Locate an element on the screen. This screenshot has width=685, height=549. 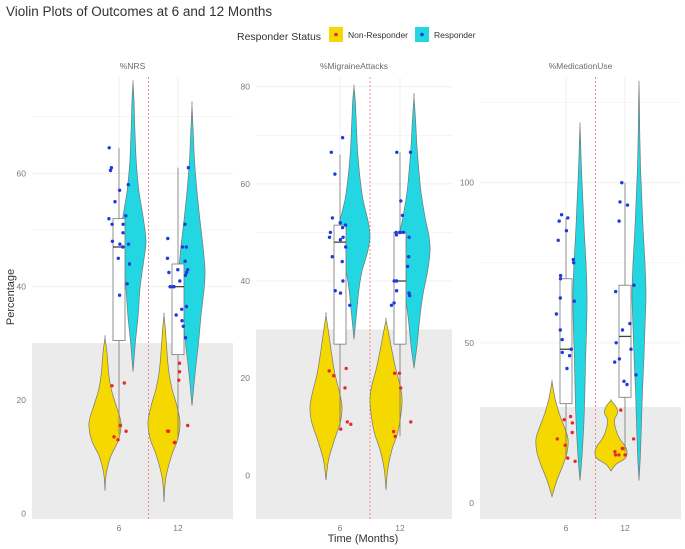
legend-entry-responder: Responder is located at coordinates (445, 34).